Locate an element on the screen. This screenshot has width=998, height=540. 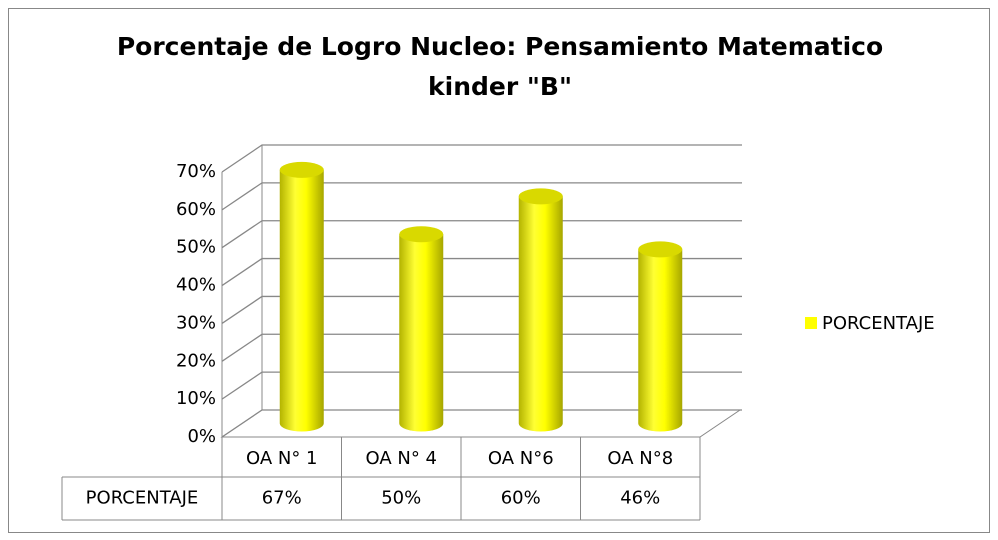
x-tick-label: OA N°8 is located at coordinates (640, 458).